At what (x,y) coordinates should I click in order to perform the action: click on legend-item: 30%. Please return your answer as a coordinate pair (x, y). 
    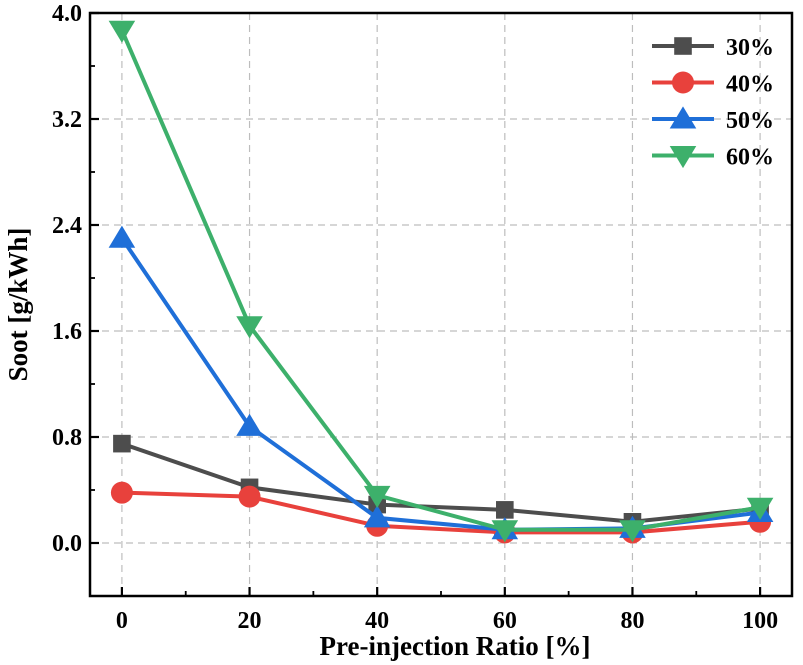
    Looking at the image, I should click on (713, 48).